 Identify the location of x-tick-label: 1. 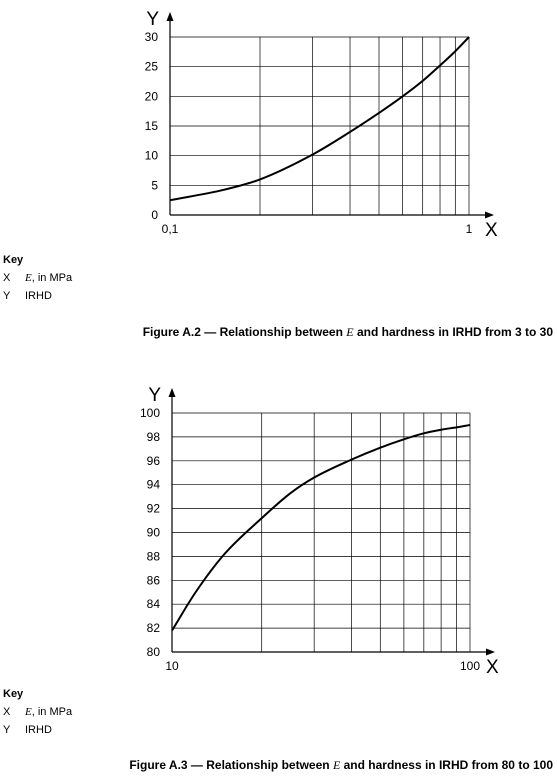
(469, 229).